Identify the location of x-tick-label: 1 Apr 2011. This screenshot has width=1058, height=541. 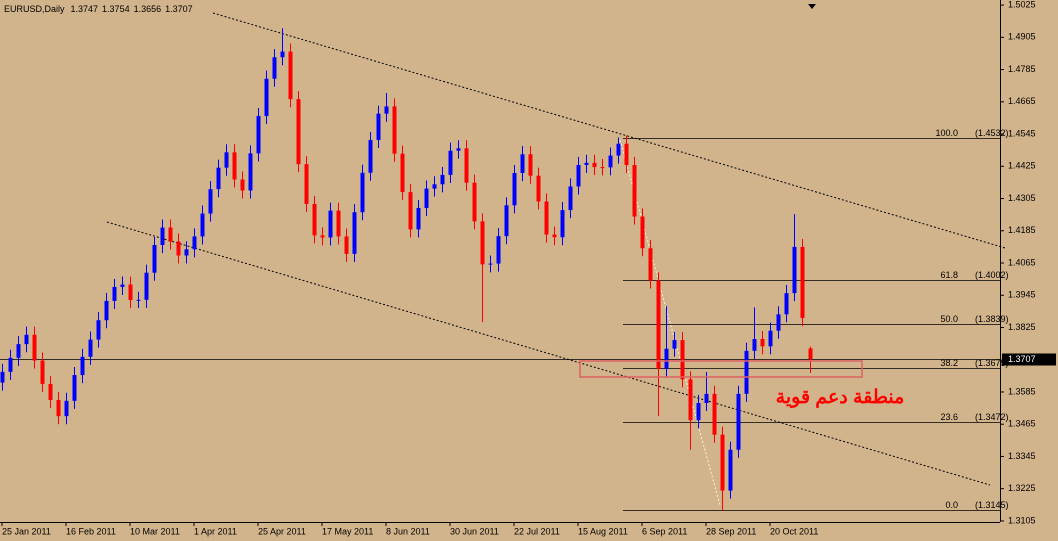
(215, 531).